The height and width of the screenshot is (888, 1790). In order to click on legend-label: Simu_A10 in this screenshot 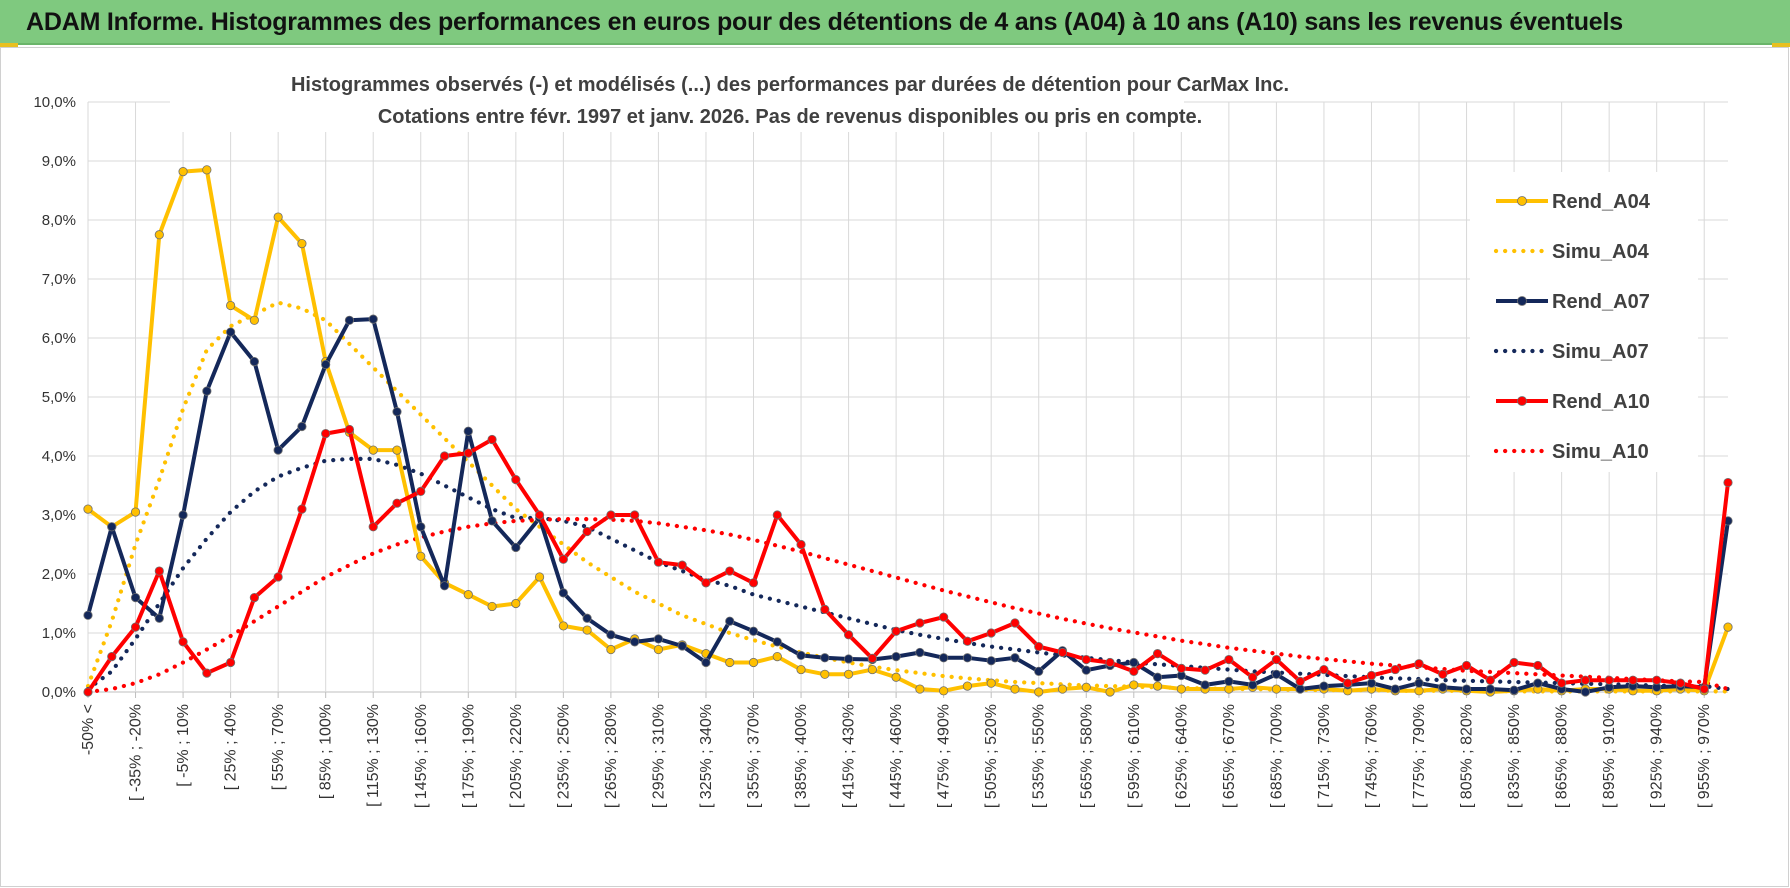, I will do `click(1600, 452)`.